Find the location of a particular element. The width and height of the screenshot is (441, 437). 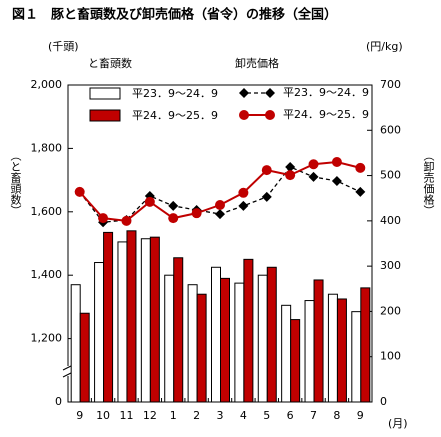

x-tick-label: 6 is located at coordinates (290, 415).